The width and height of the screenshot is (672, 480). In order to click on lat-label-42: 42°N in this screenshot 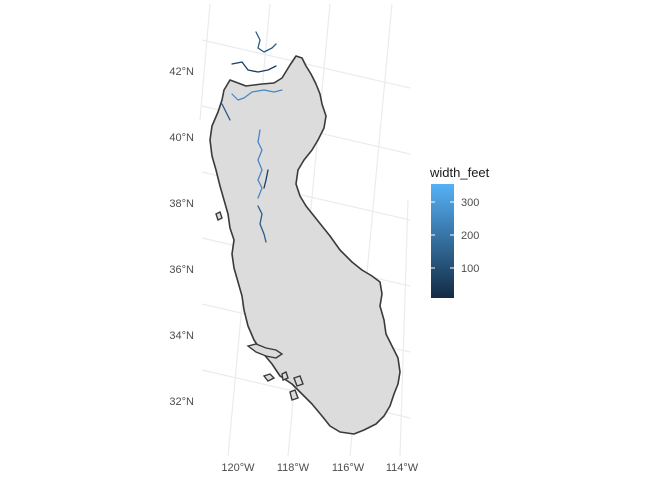, I will do `click(181, 72)`.